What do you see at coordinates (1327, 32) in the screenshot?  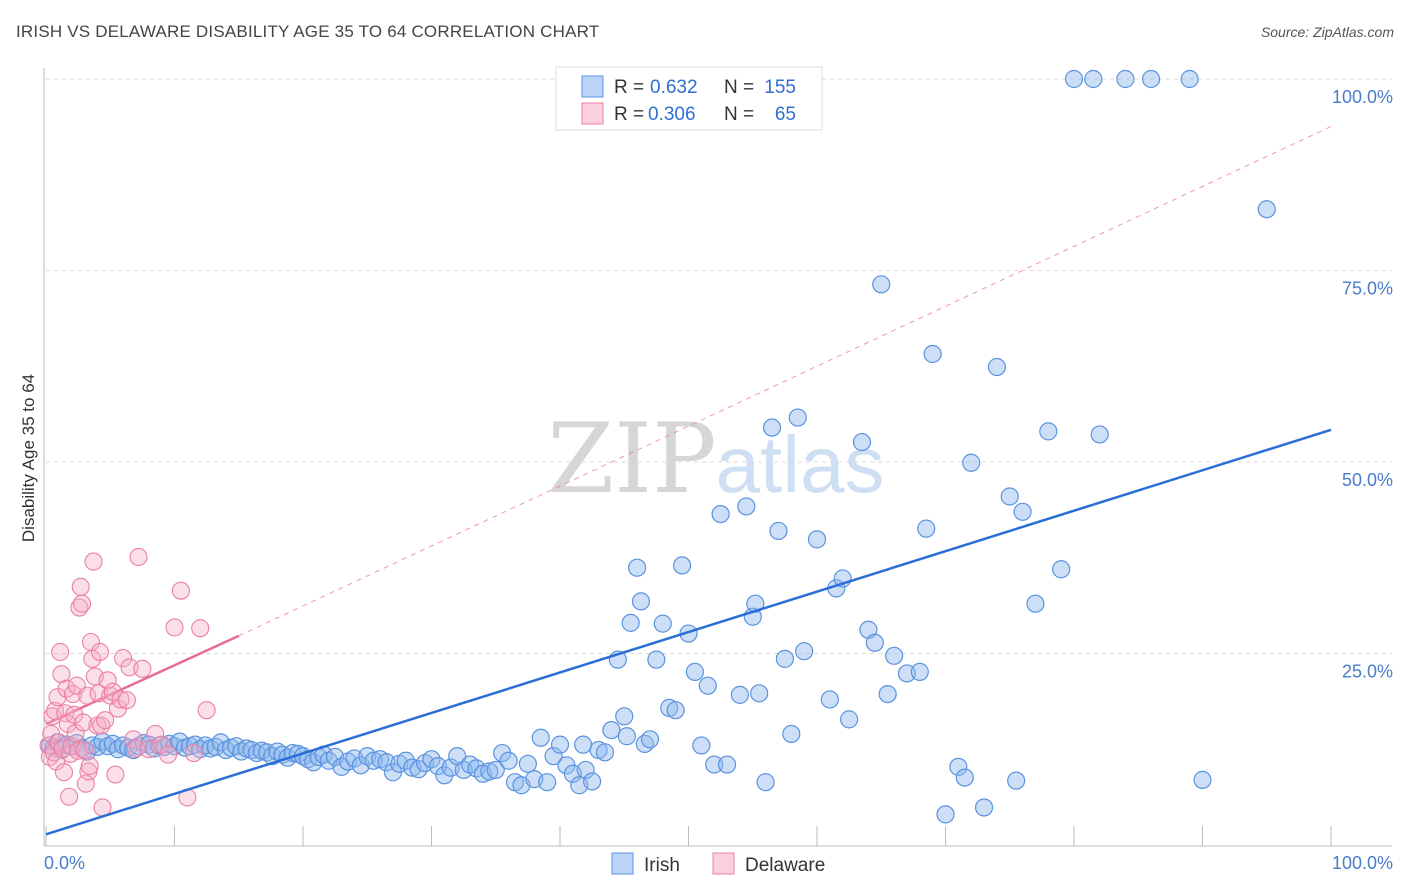 I see `source-label: Source: ZipAtlas.com` at bounding box center [1327, 32].